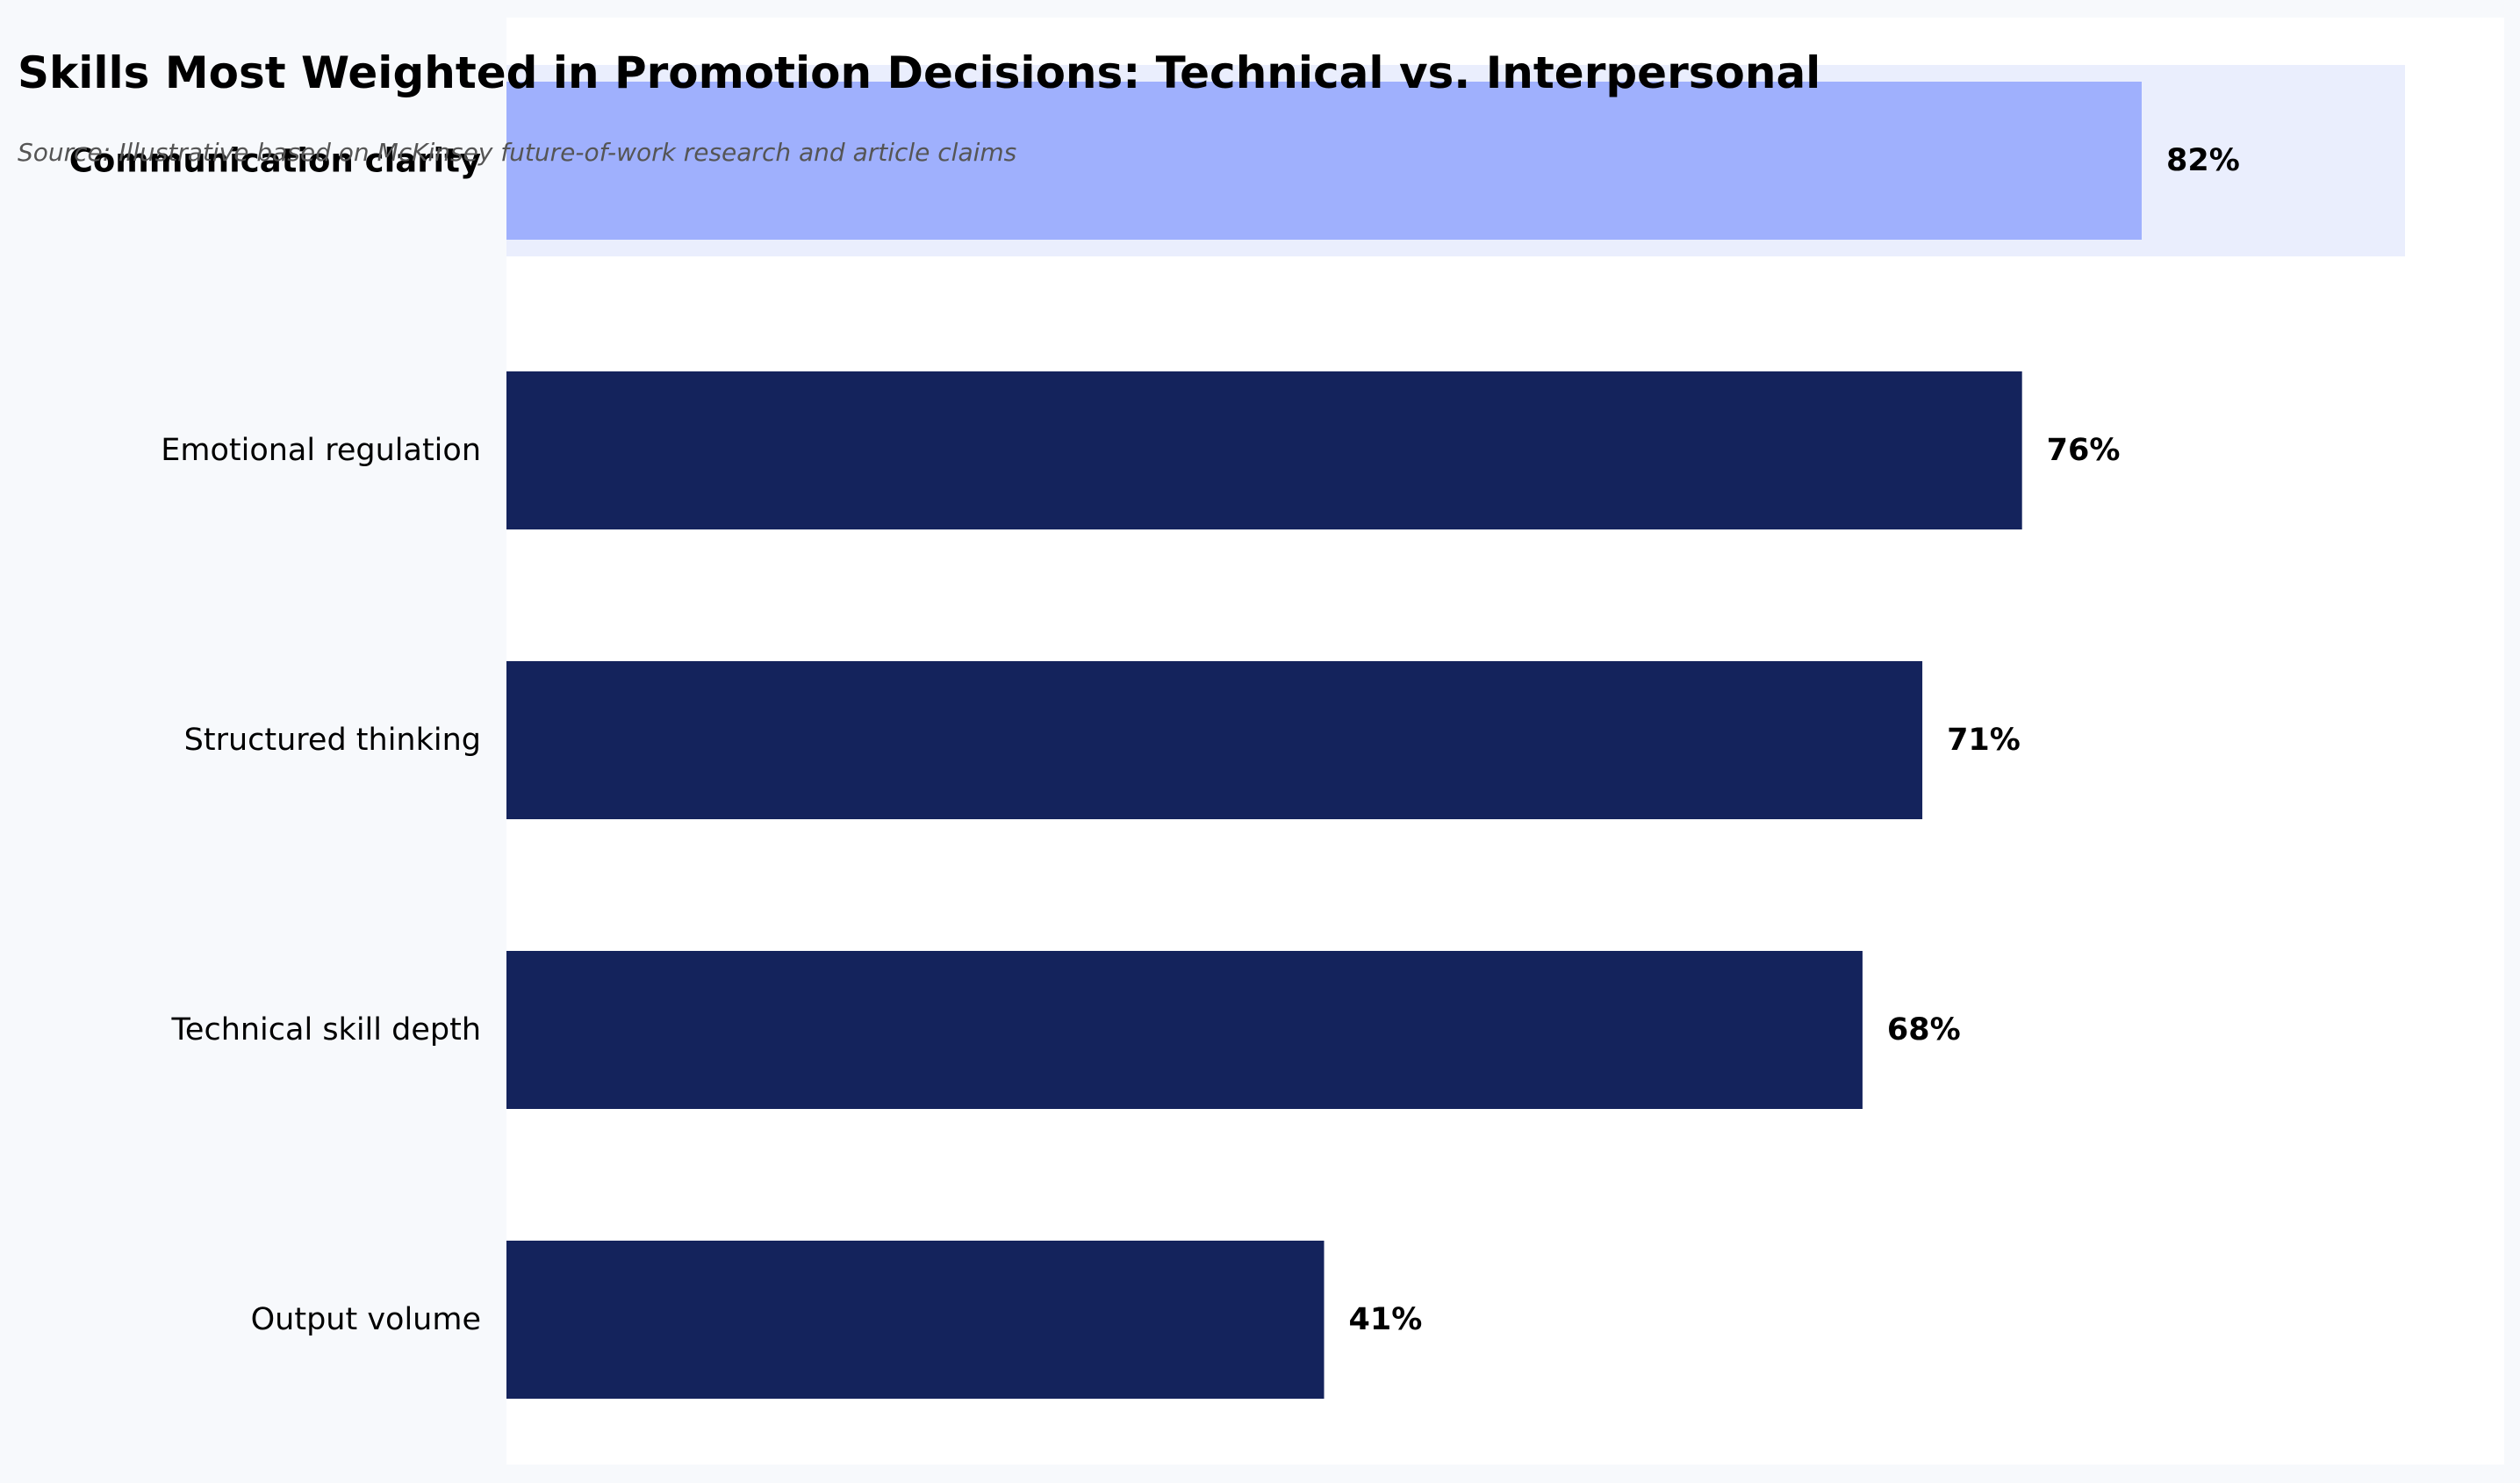 Image resolution: width=2520 pixels, height=1483 pixels. Describe the element at coordinates (1214, 740) in the screenshot. I see `bar-structured-thinking` at that location.